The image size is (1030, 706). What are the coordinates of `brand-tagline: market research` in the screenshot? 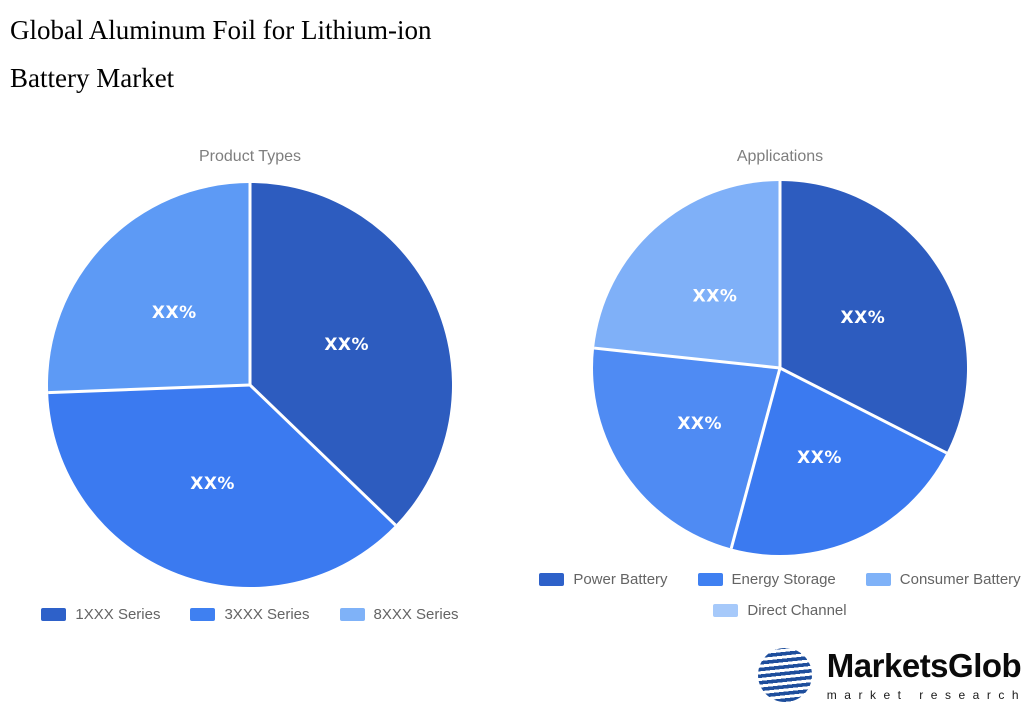 It's located at (926, 695).